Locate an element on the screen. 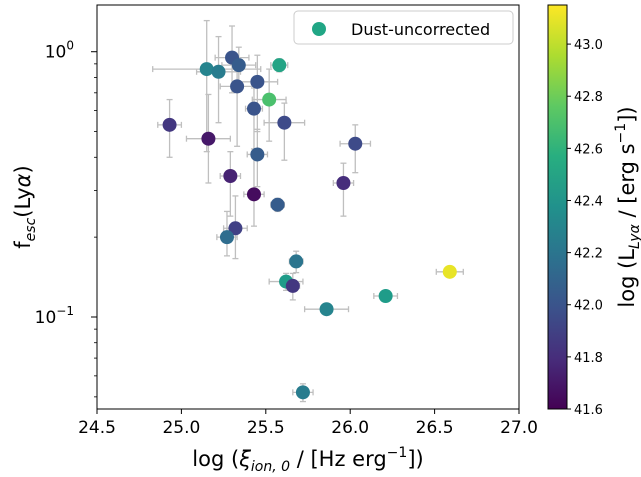  colorbar-tick-label: 42.0 is located at coordinates (588, 306).